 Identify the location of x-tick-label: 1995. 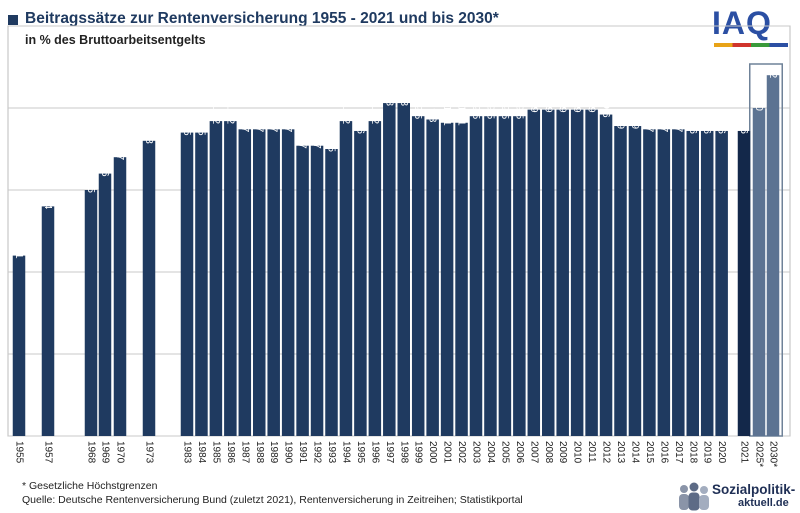
(360, 452).